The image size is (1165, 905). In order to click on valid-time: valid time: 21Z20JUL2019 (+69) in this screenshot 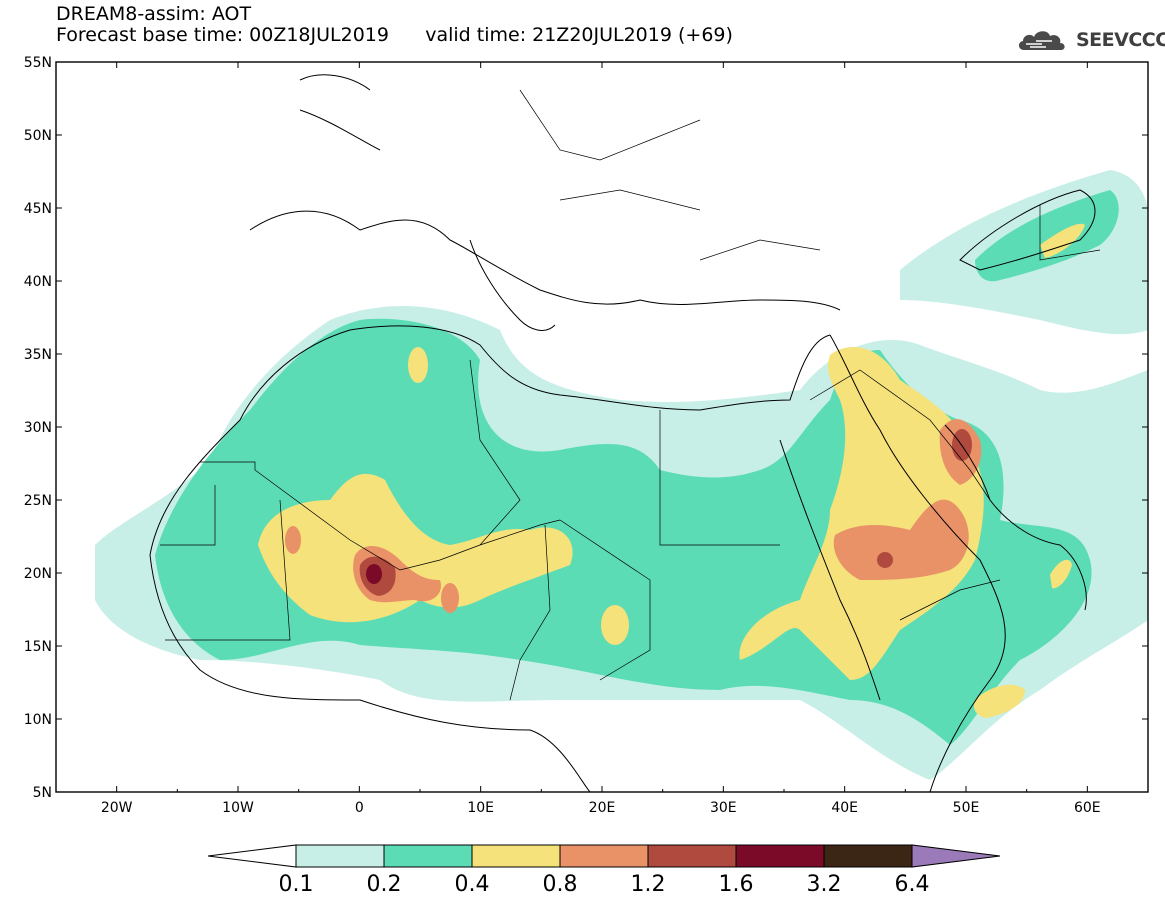, I will do `click(579, 35)`.